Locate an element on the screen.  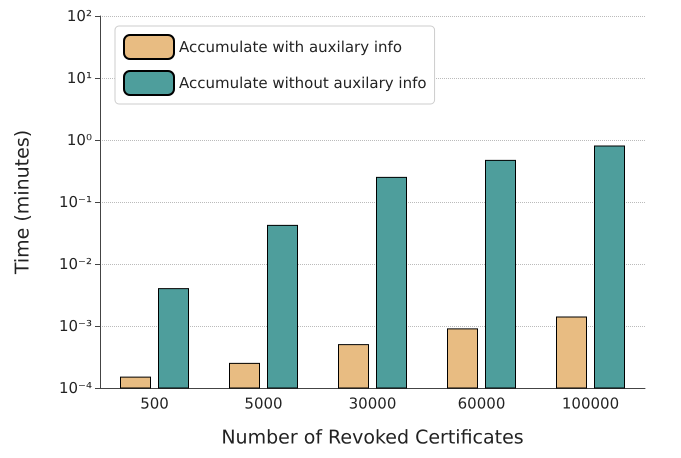
x-tick-label: 500 is located at coordinates (154, 403).